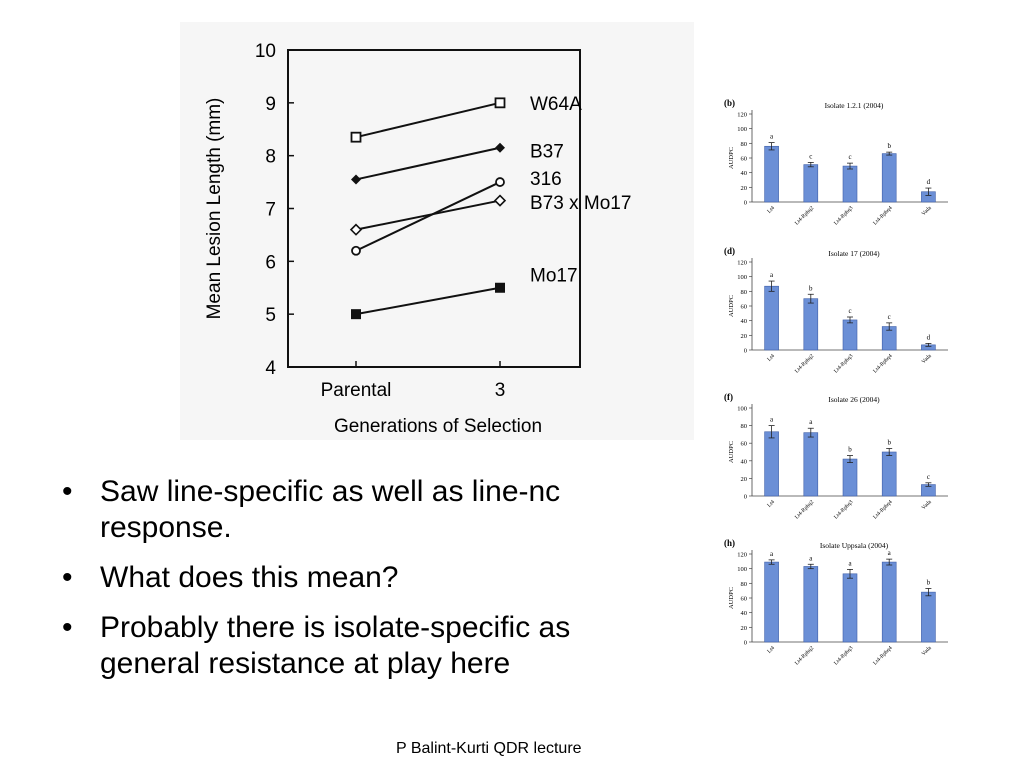 Image resolution: width=1024 pixels, height=768 pixels. Describe the element at coordinates (929, 337) in the screenshot. I see `significance-letter: d` at that location.